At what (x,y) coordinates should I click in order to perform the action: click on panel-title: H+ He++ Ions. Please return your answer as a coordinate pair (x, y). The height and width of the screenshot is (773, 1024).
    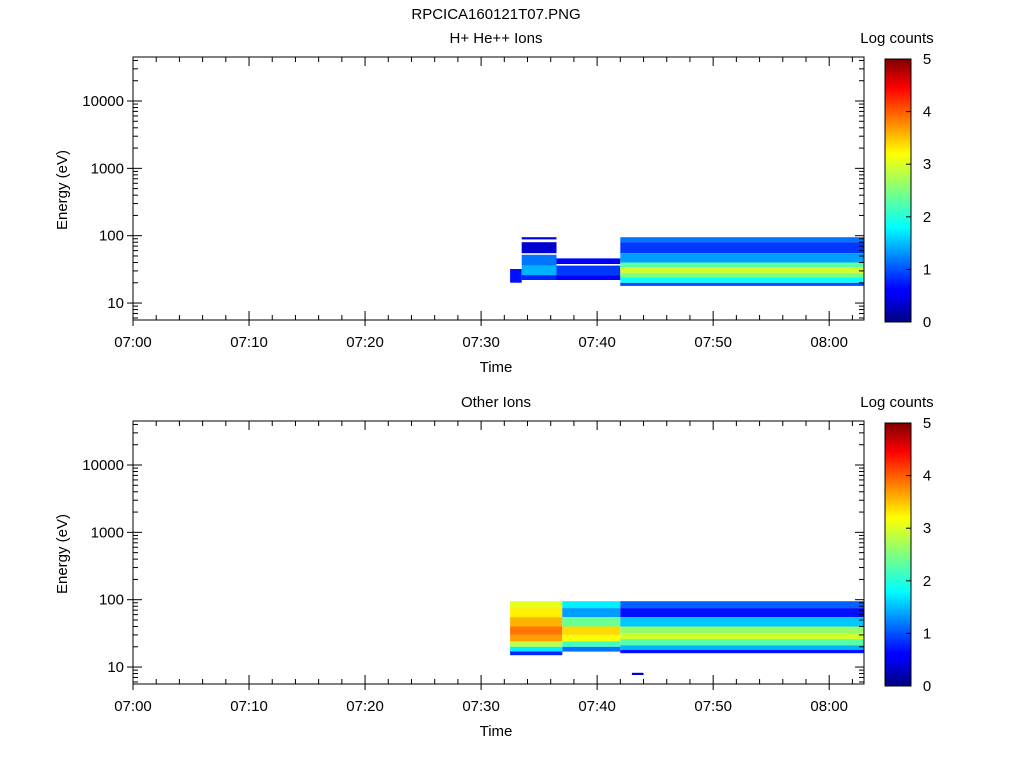
    Looking at the image, I should click on (496, 38).